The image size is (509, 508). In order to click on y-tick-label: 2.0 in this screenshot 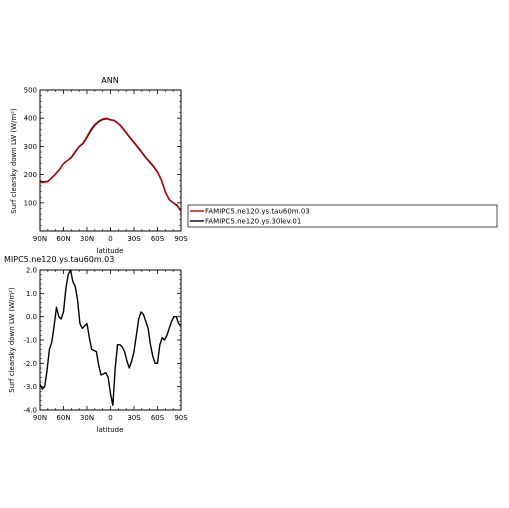, I will do `click(31, 271)`.